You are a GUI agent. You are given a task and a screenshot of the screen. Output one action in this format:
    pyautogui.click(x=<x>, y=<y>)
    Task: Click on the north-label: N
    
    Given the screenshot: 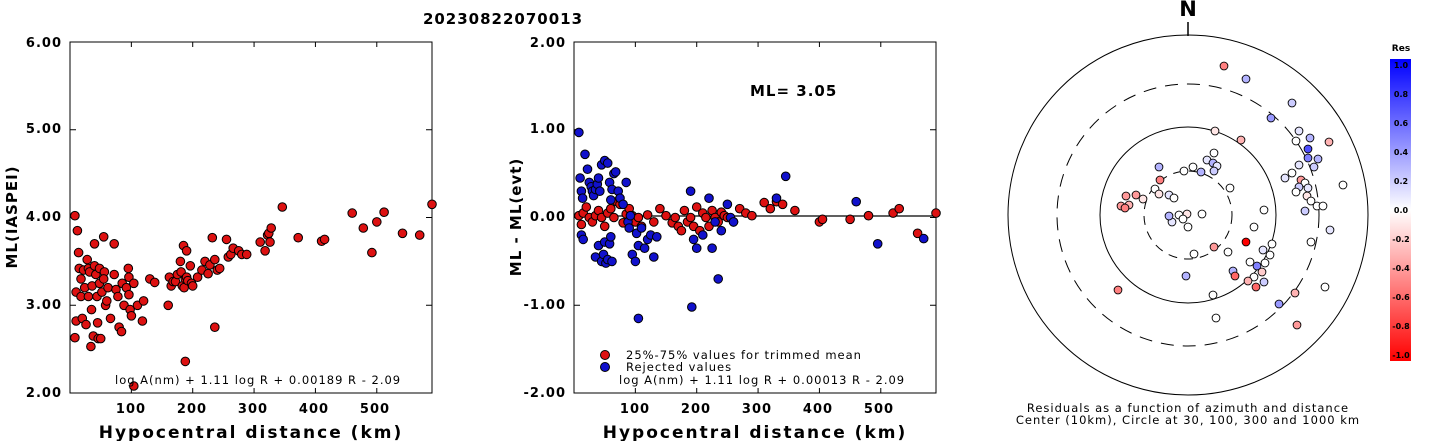 What is the action you would take?
    pyautogui.click(x=1188, y=10)
    